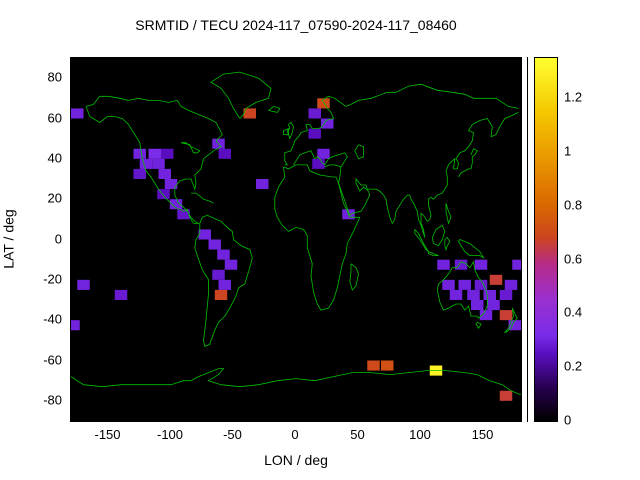 The height and width of the screenshot is (480, 640). Describe the element at coordinates (9, 238) in the screenshot. I see `y-axis-label: LAT / deg` at that location.